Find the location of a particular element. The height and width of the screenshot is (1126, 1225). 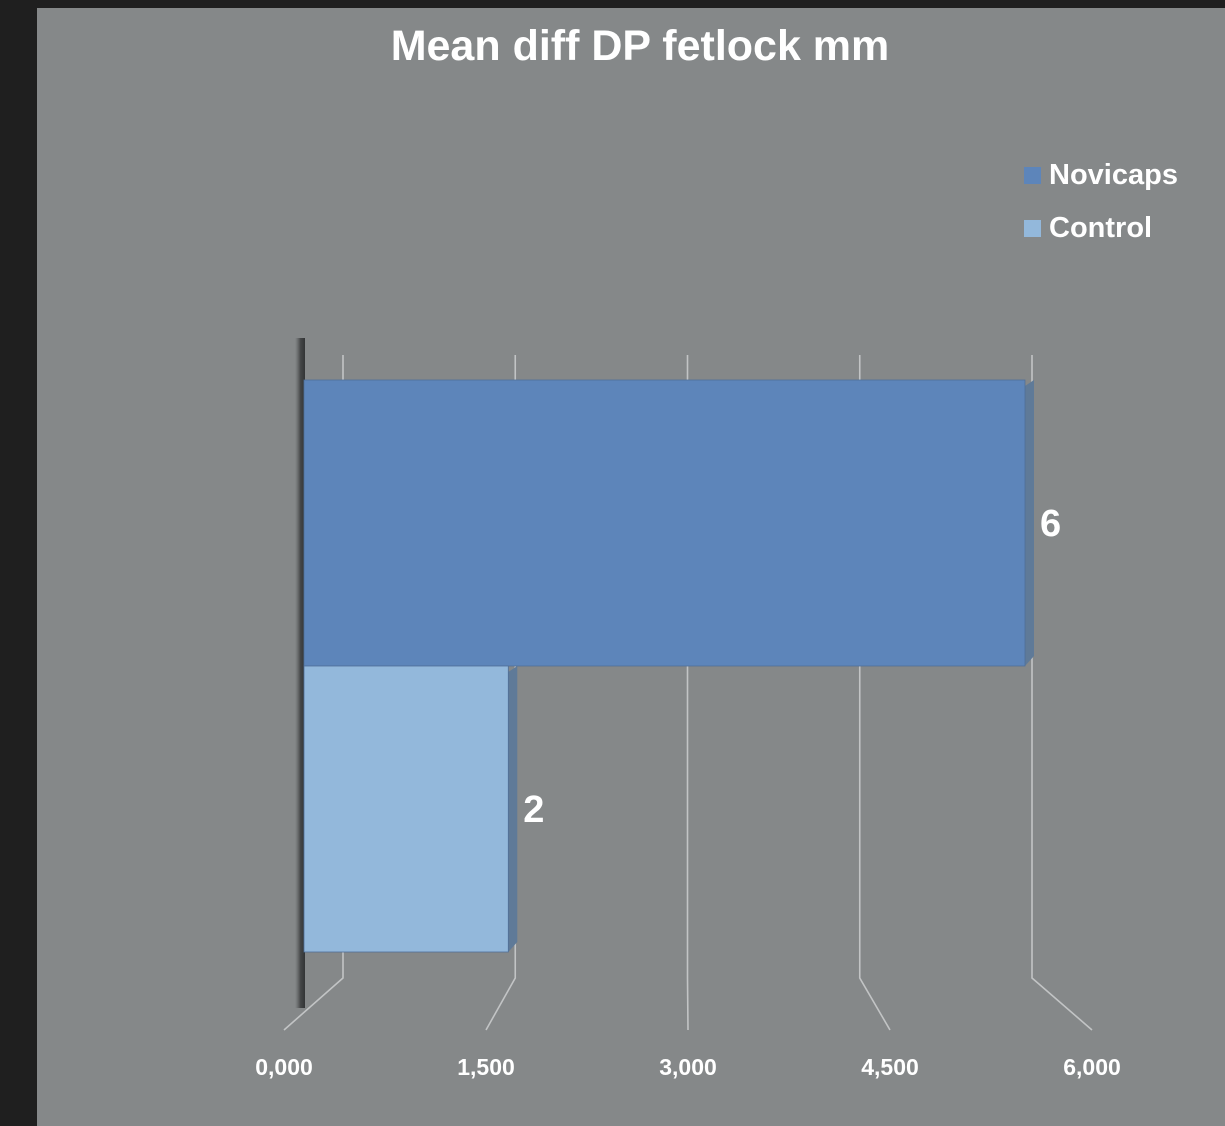

bar-control is located at coordinates (406, 809).